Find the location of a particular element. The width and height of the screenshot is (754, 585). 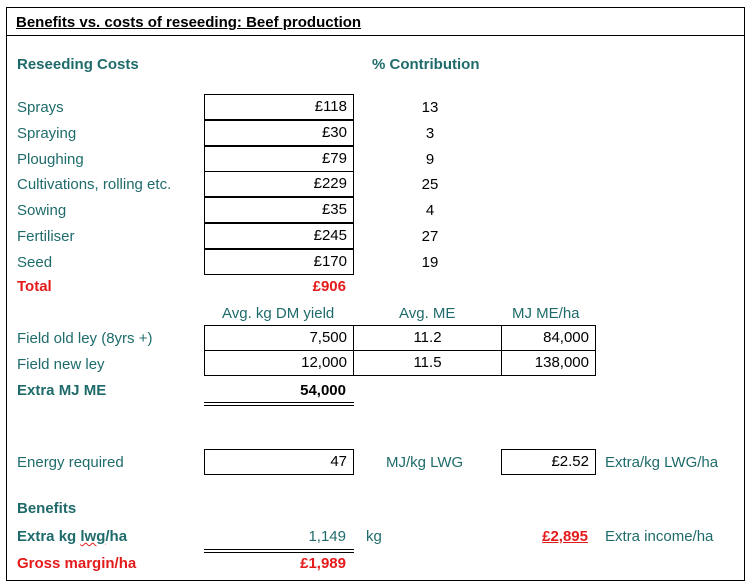

benefits-heading: Benefits is located at coordinates (47, 508).